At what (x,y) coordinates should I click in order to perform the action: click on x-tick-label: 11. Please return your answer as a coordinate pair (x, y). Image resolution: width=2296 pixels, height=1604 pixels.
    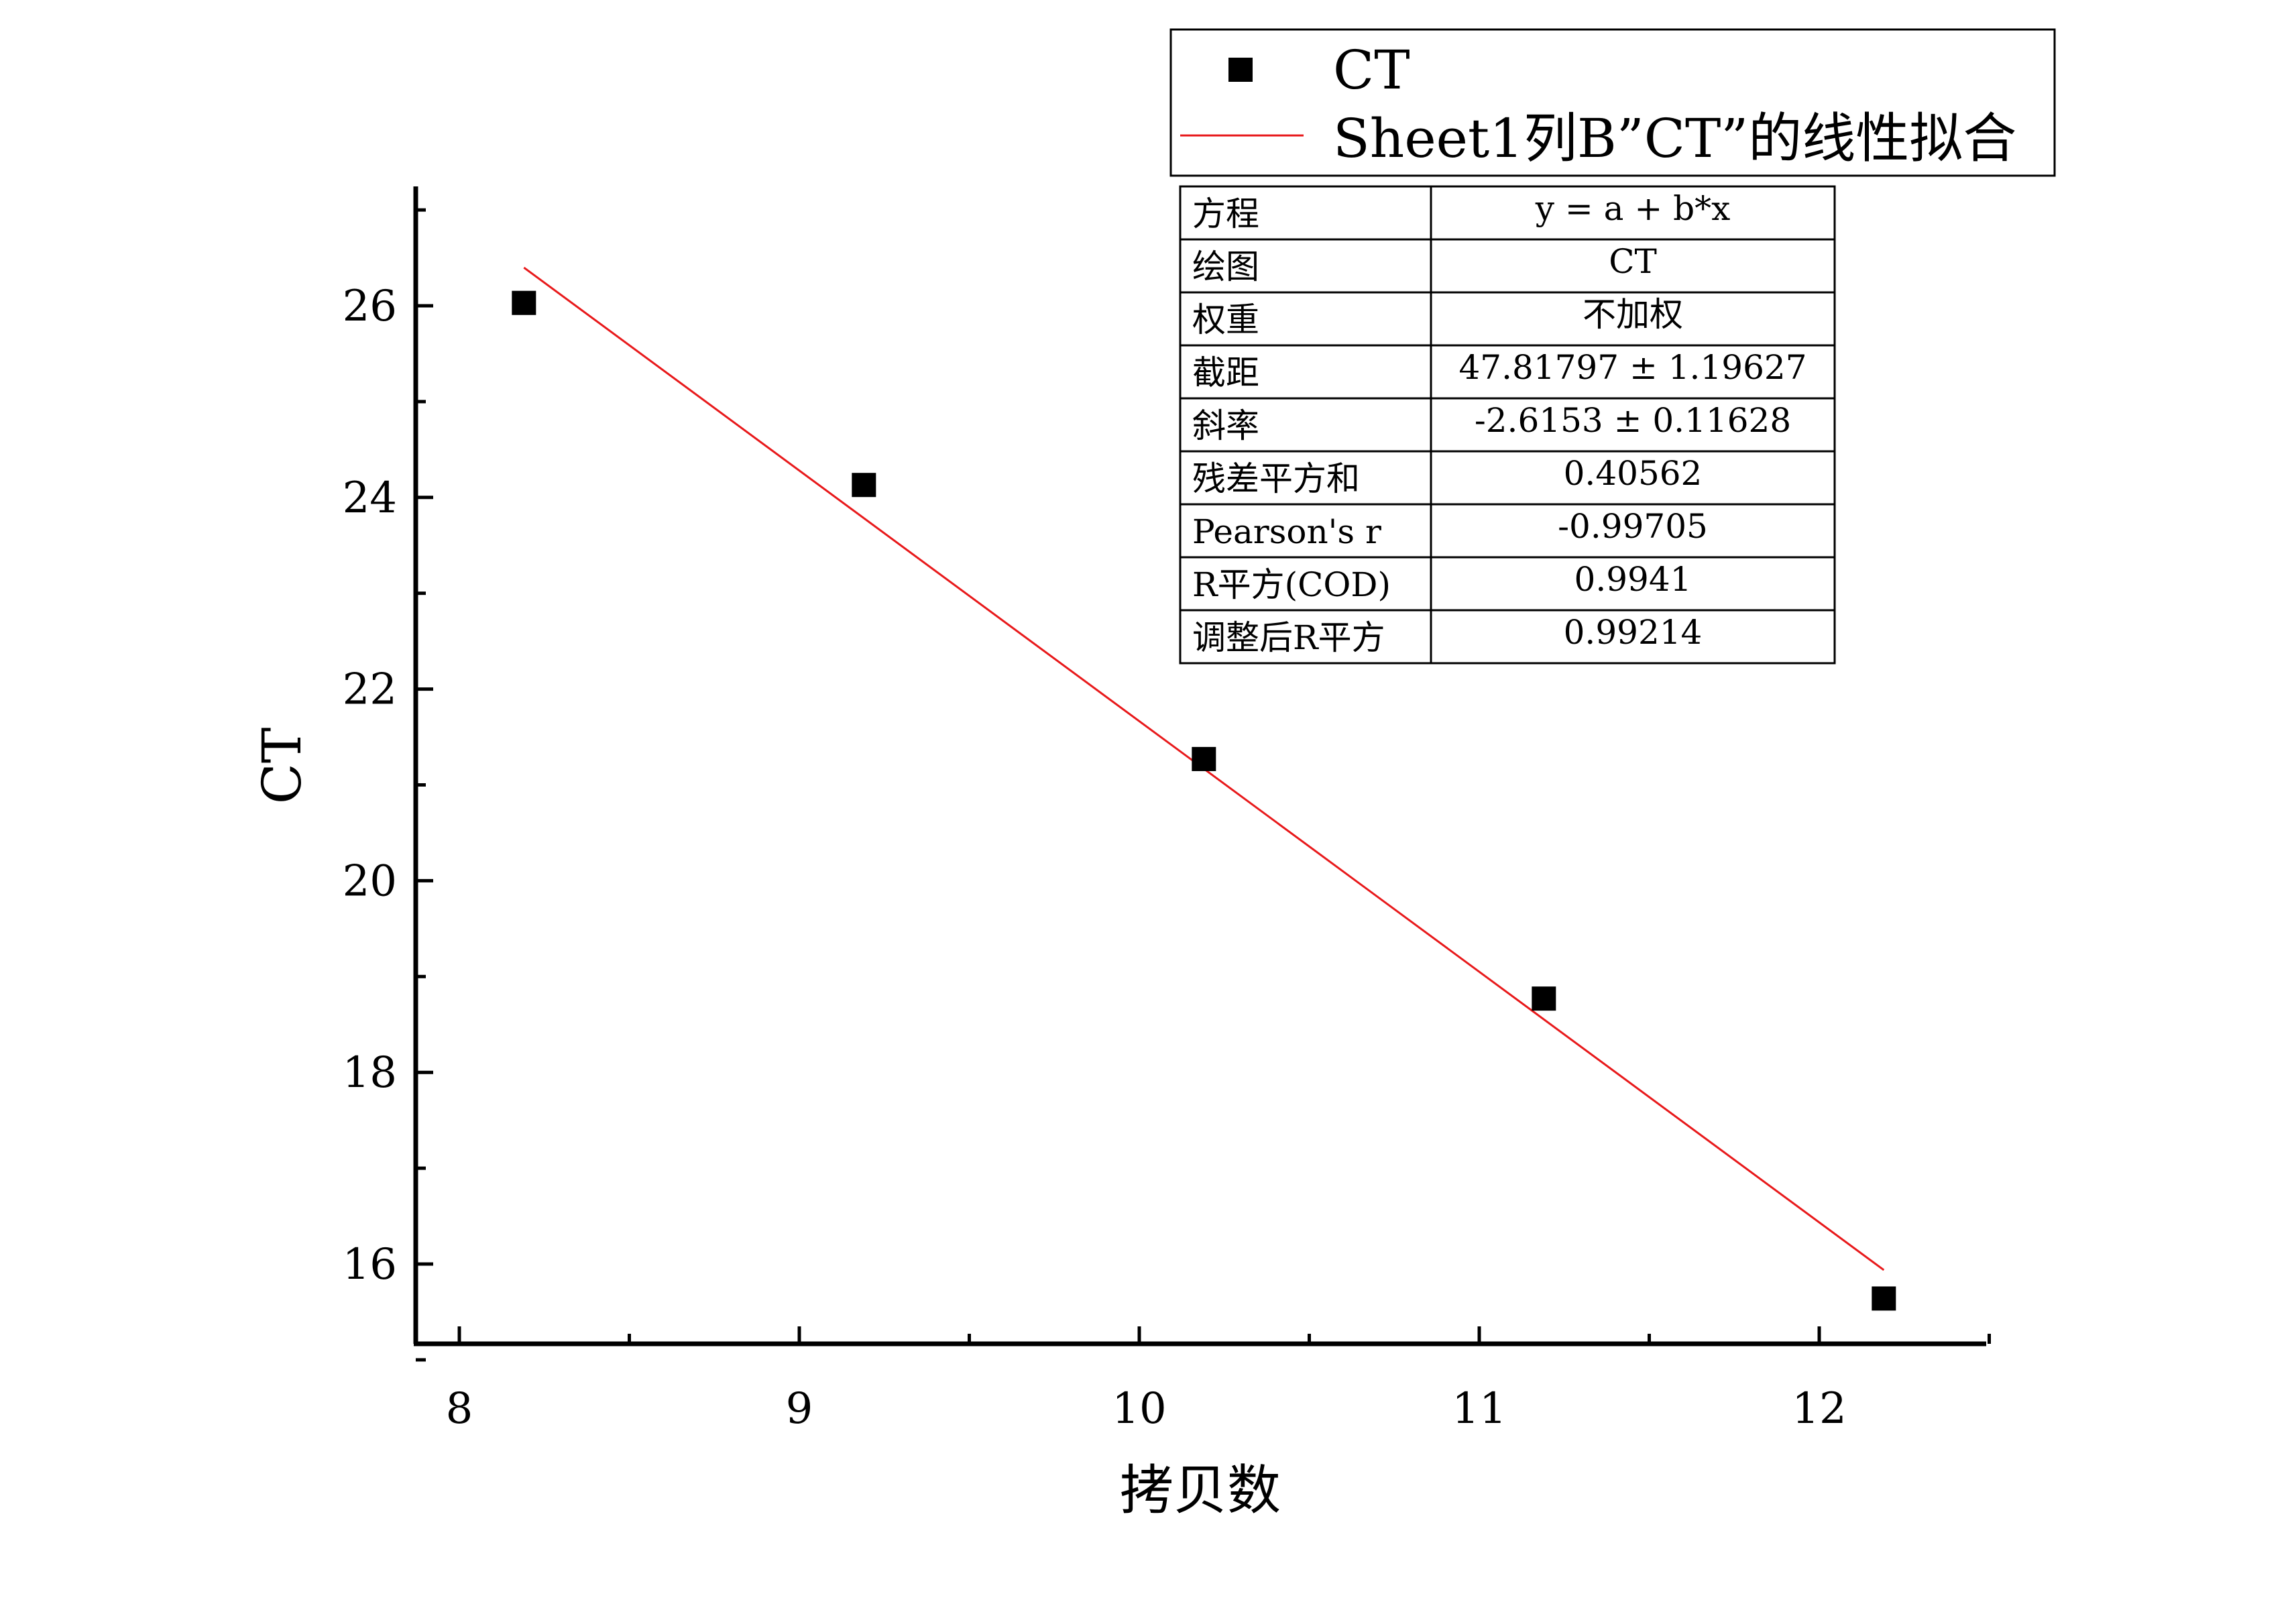
    Looking at the image, I should click on (1479, 1409).